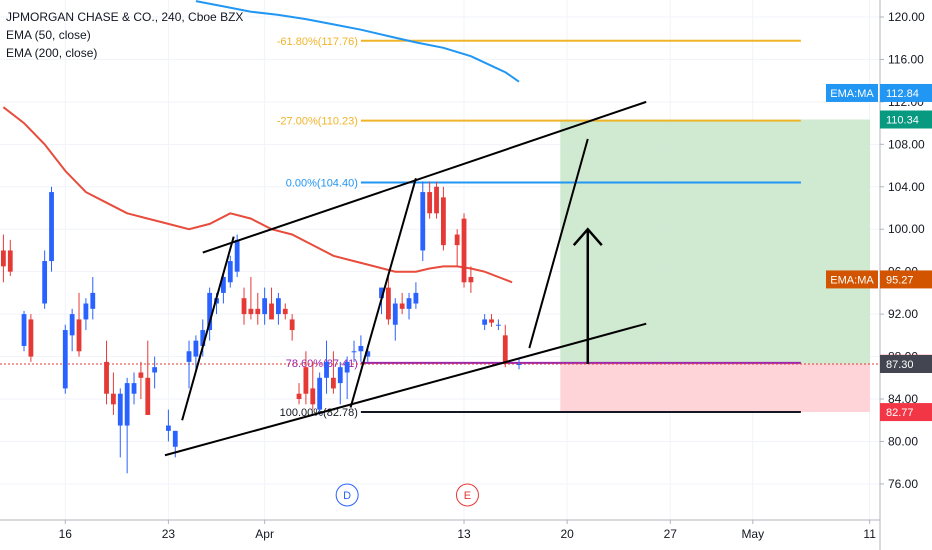 The width and height of the screenshot is (932, 550). Describe the element at coordinates (440, 530) in the screenshot. I see `time-axis: 16 23 Apr 13 20 27 May 11` at that location.